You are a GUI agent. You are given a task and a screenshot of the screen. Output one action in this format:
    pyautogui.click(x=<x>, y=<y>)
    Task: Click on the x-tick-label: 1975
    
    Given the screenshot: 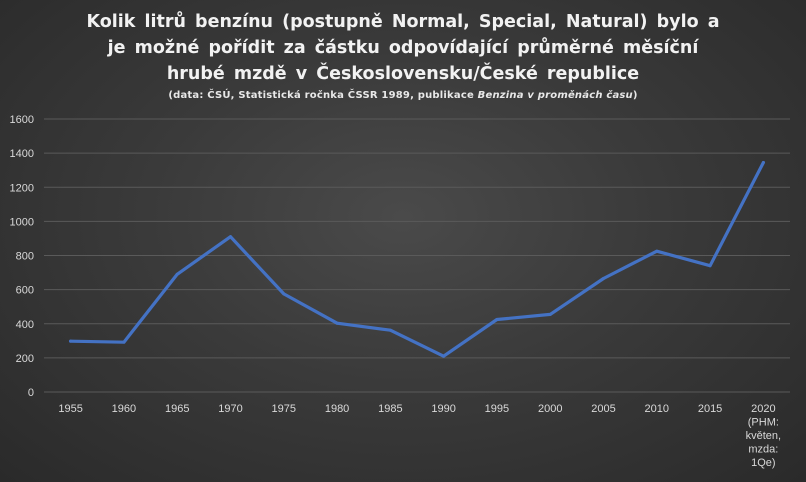 What is the action you would take?
    pyautogui.click(x=284, y=409)
    